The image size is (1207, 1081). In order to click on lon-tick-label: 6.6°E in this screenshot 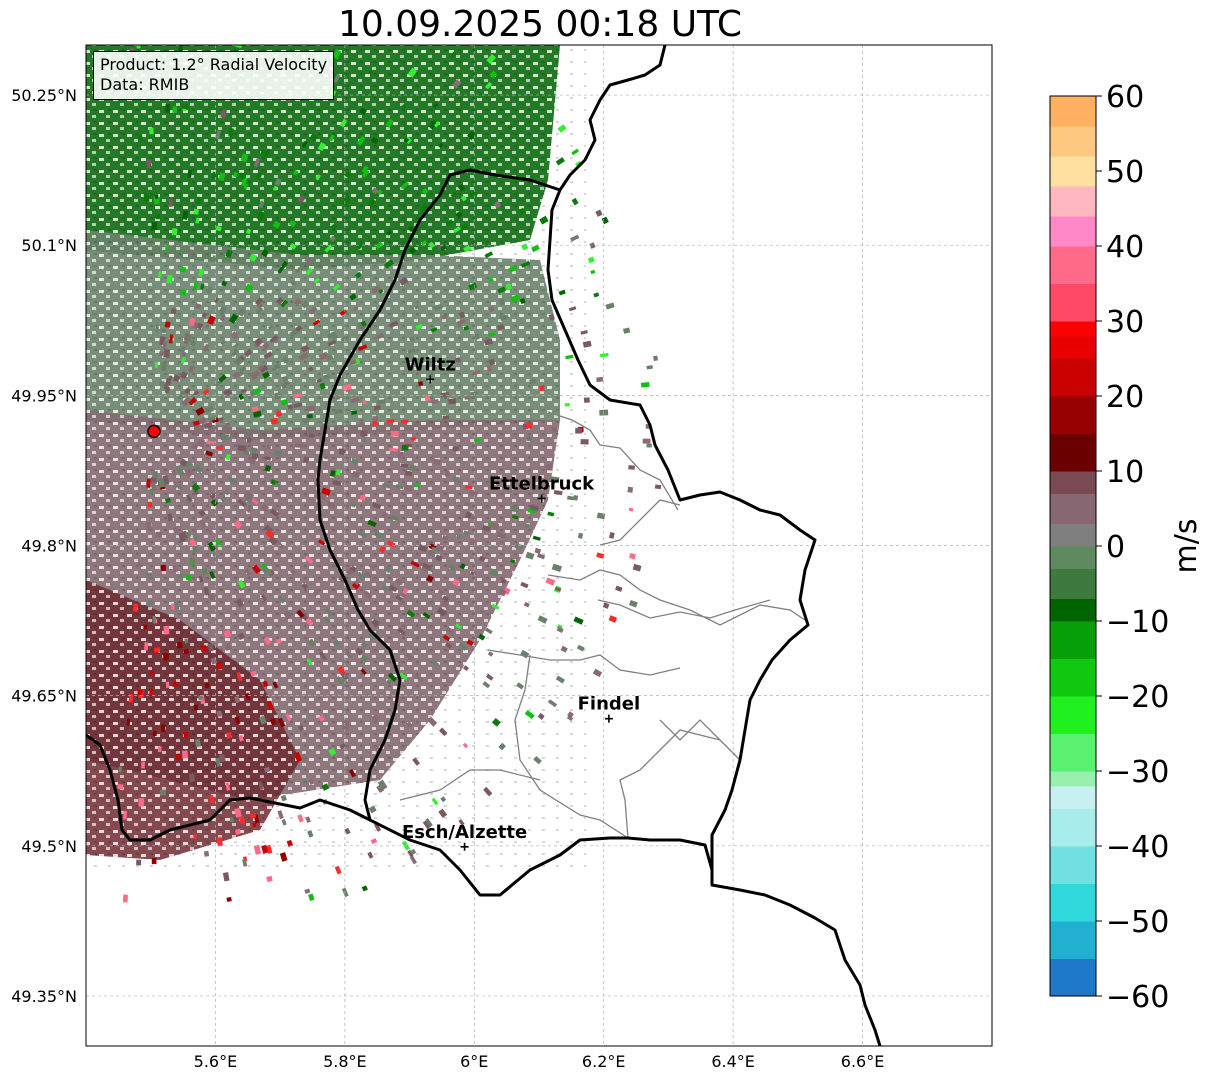, I will do `click(863, 1061)`.